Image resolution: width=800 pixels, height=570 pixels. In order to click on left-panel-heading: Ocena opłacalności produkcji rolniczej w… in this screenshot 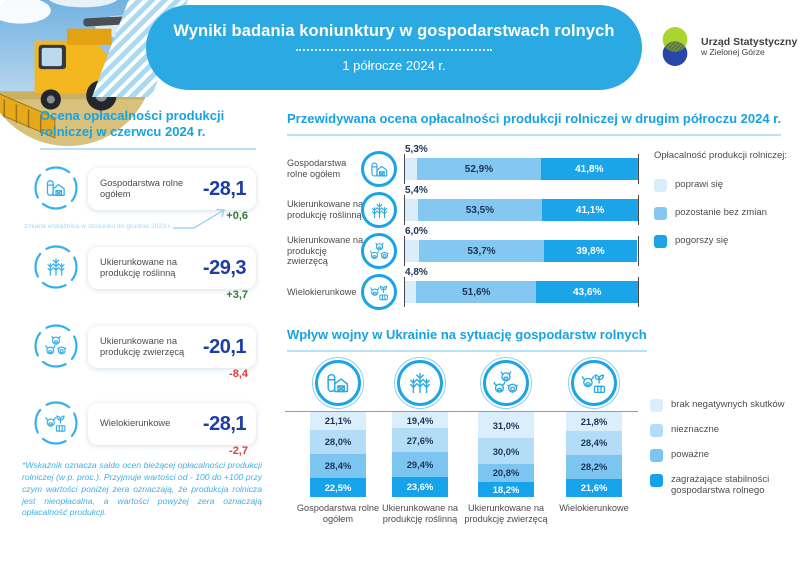, I will do `click(148, 129)`.